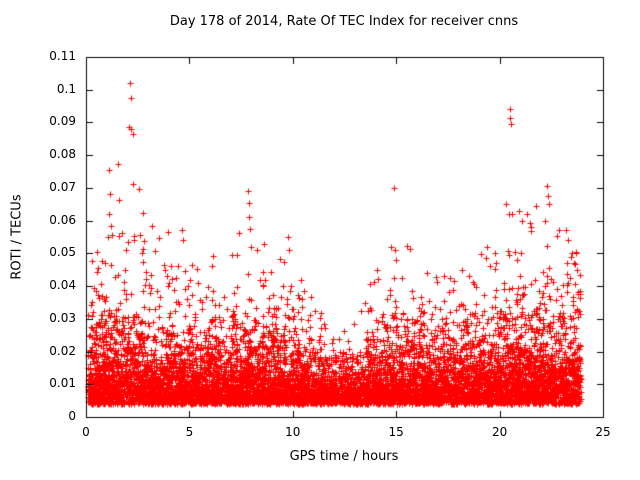 Image resolution: width=640 pixels, height=480 pixels. I want to click on y-tick-label: 0.07, so click(62, 186).